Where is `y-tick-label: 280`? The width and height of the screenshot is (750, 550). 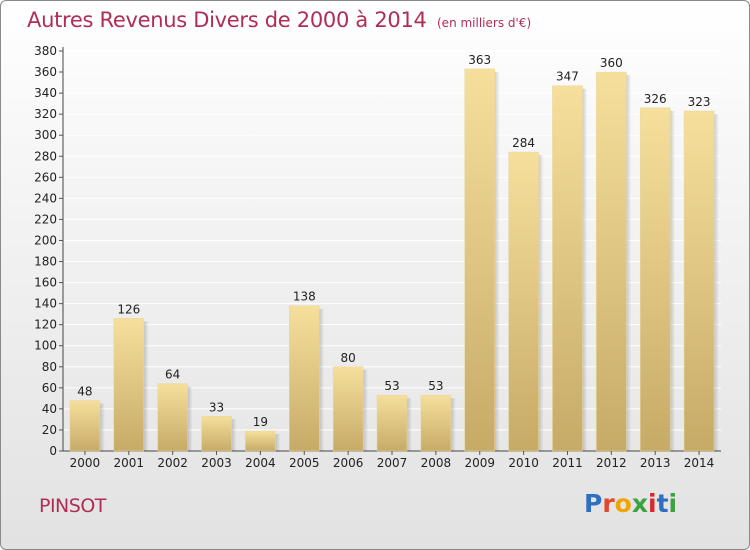 y-tick-label: 280 is located at coordinates (45, 156).